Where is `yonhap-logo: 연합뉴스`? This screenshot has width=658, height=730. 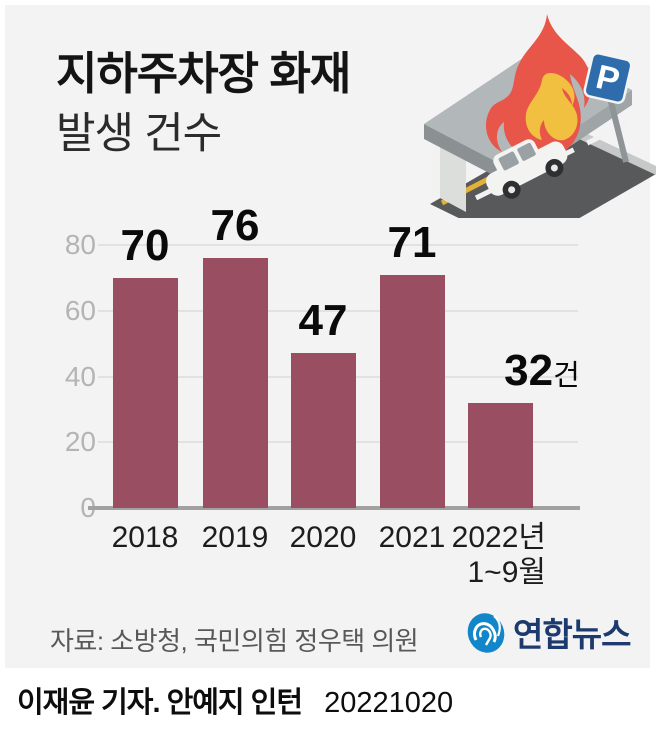 yonhap-logo: 연합뉴스 is located at coordinates (547, 632).